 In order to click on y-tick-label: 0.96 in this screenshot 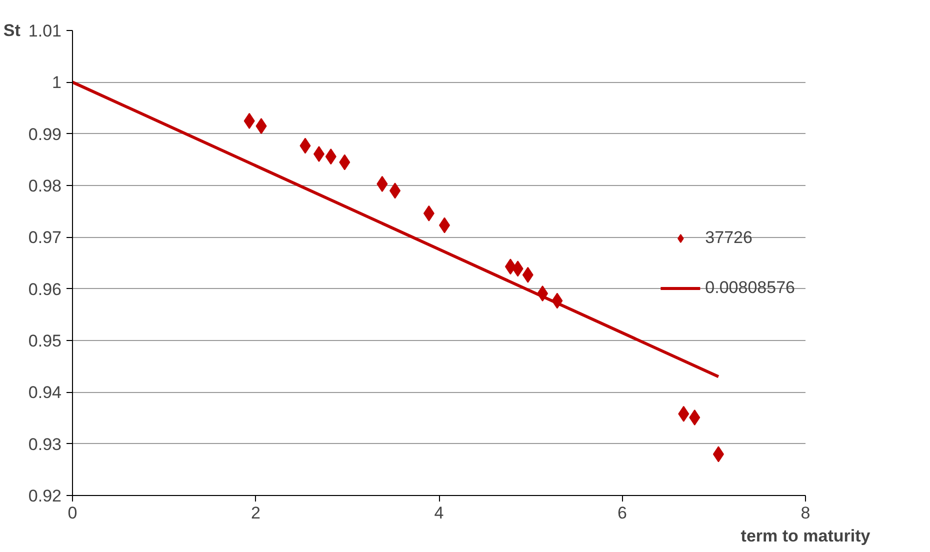, I will do `click(45, 289)`.